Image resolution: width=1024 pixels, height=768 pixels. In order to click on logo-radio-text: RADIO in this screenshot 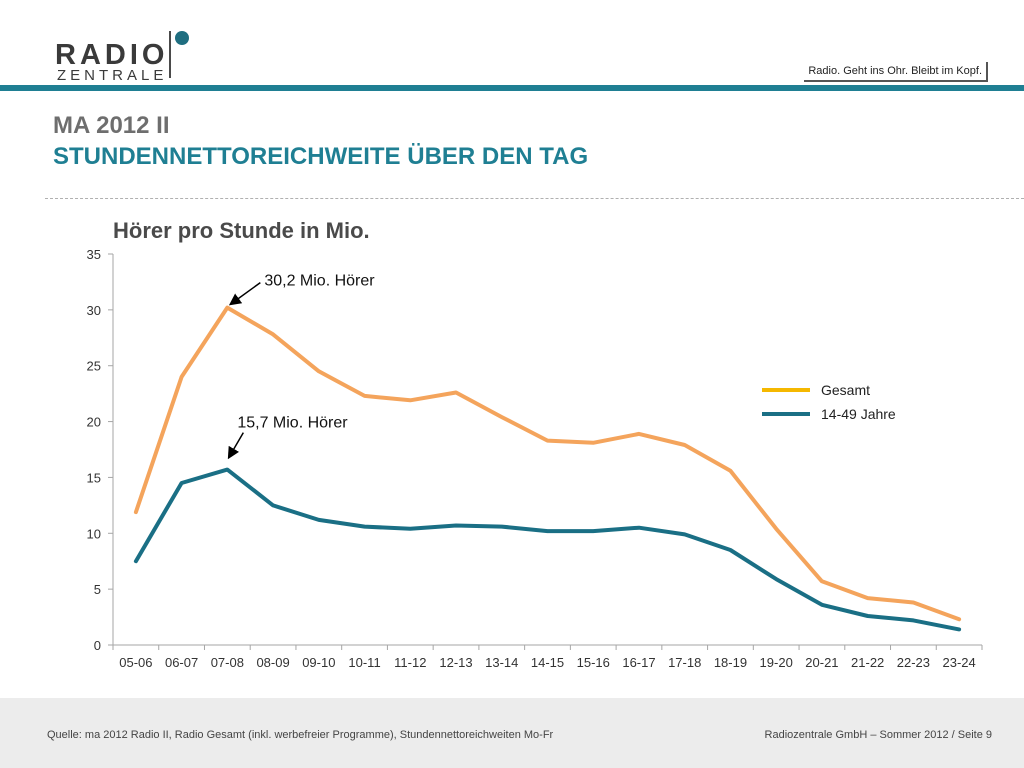, I will do `click(112, 55)`.